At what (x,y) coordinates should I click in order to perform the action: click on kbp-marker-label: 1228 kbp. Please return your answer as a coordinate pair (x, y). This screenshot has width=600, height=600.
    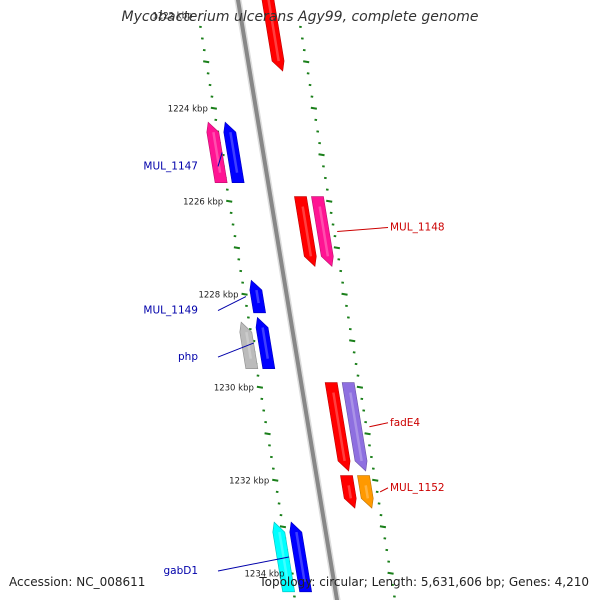
    Looking at the image, I should click on (218, 295).